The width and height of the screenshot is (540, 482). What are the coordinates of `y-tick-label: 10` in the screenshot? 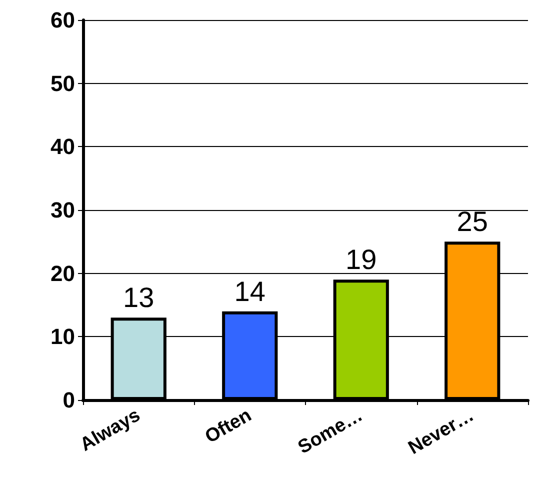 It's located at (62, 337).